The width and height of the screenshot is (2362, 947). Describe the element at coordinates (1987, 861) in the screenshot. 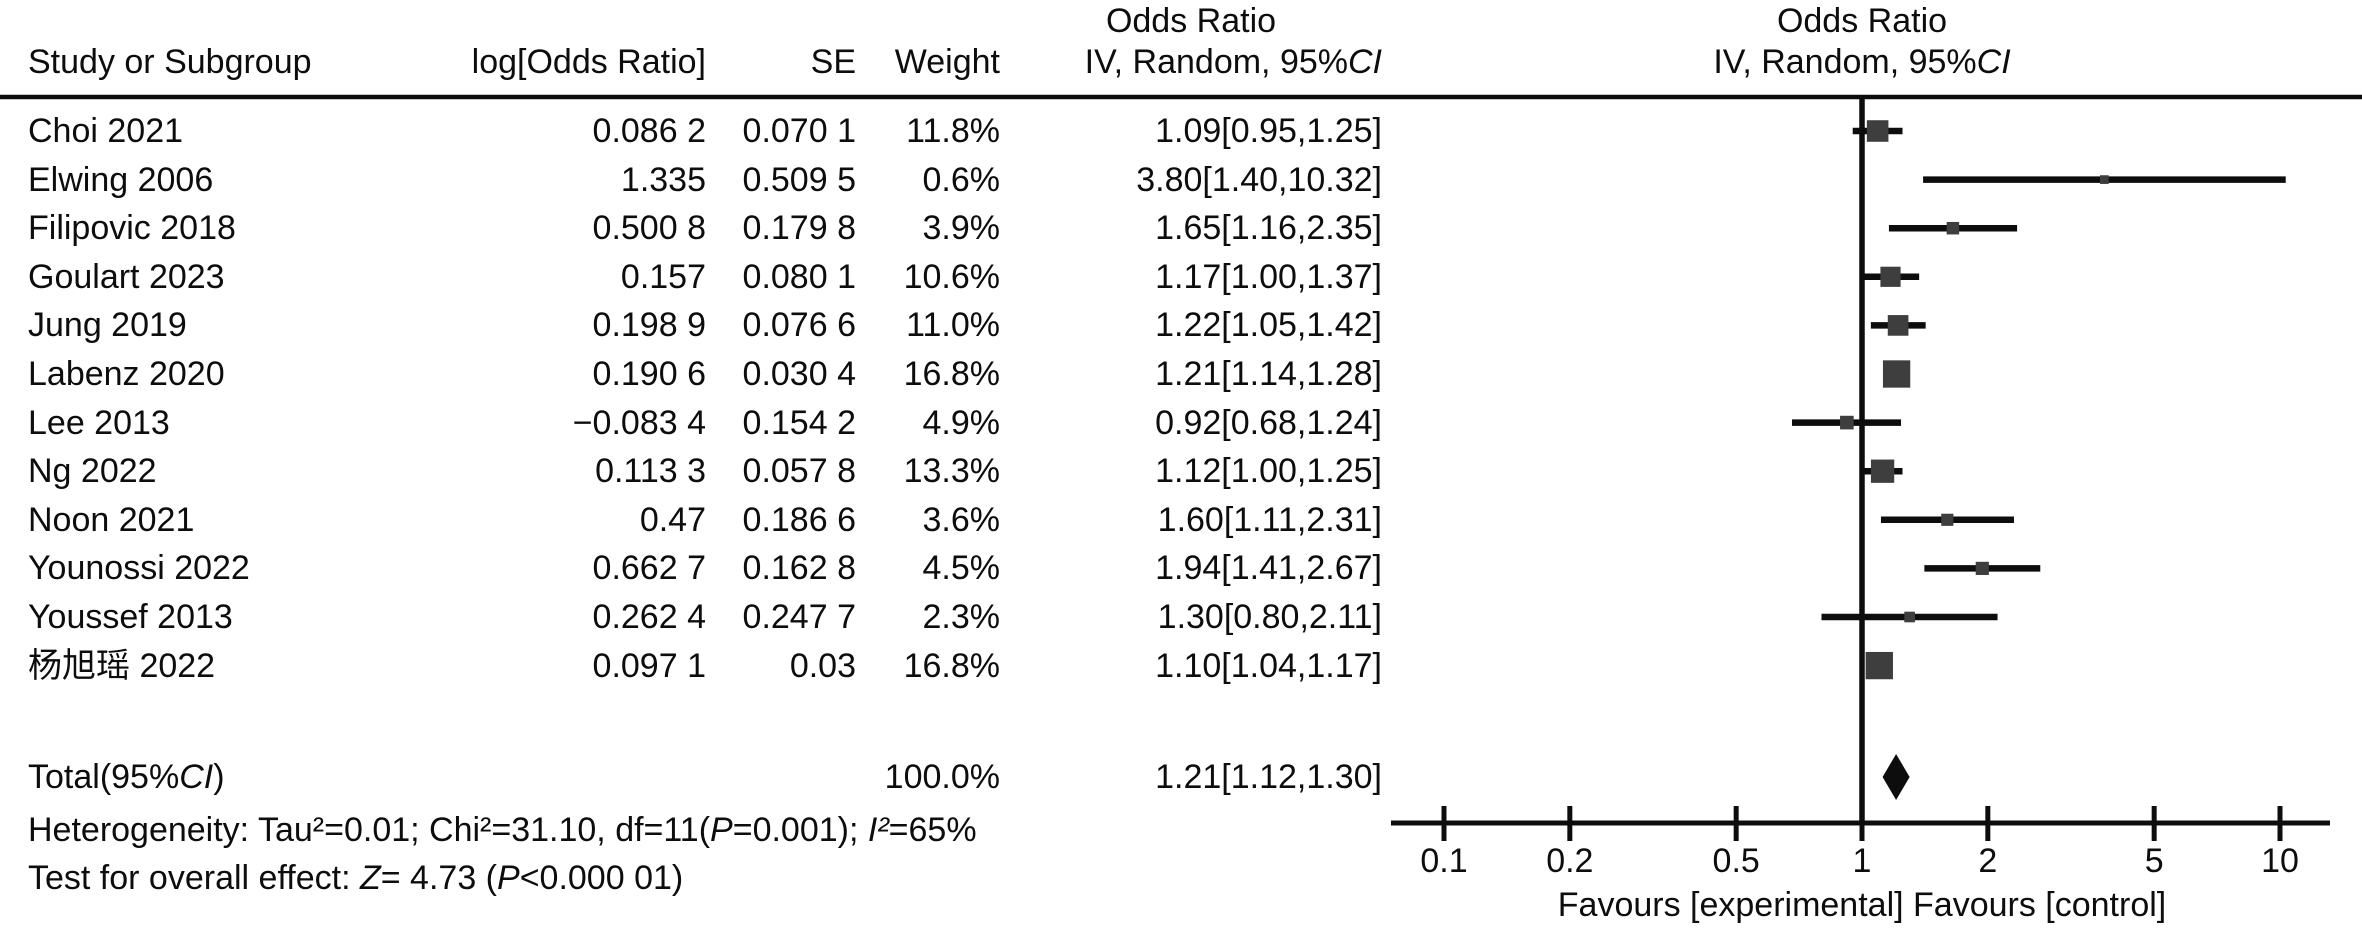

I see `axis-tick-label: 2` at that location.